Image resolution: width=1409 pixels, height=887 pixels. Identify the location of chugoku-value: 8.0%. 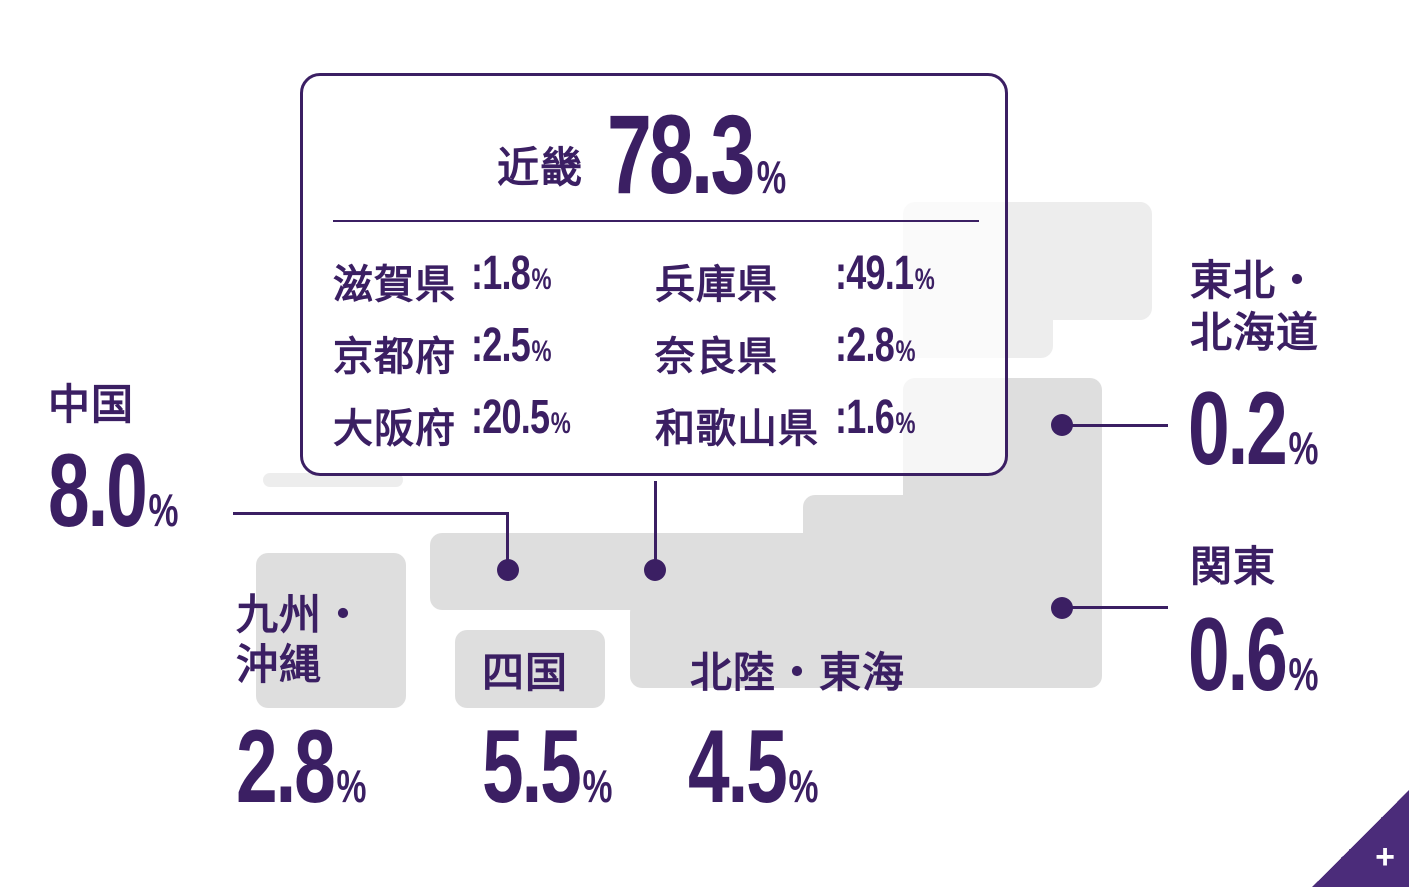
(113, 491).